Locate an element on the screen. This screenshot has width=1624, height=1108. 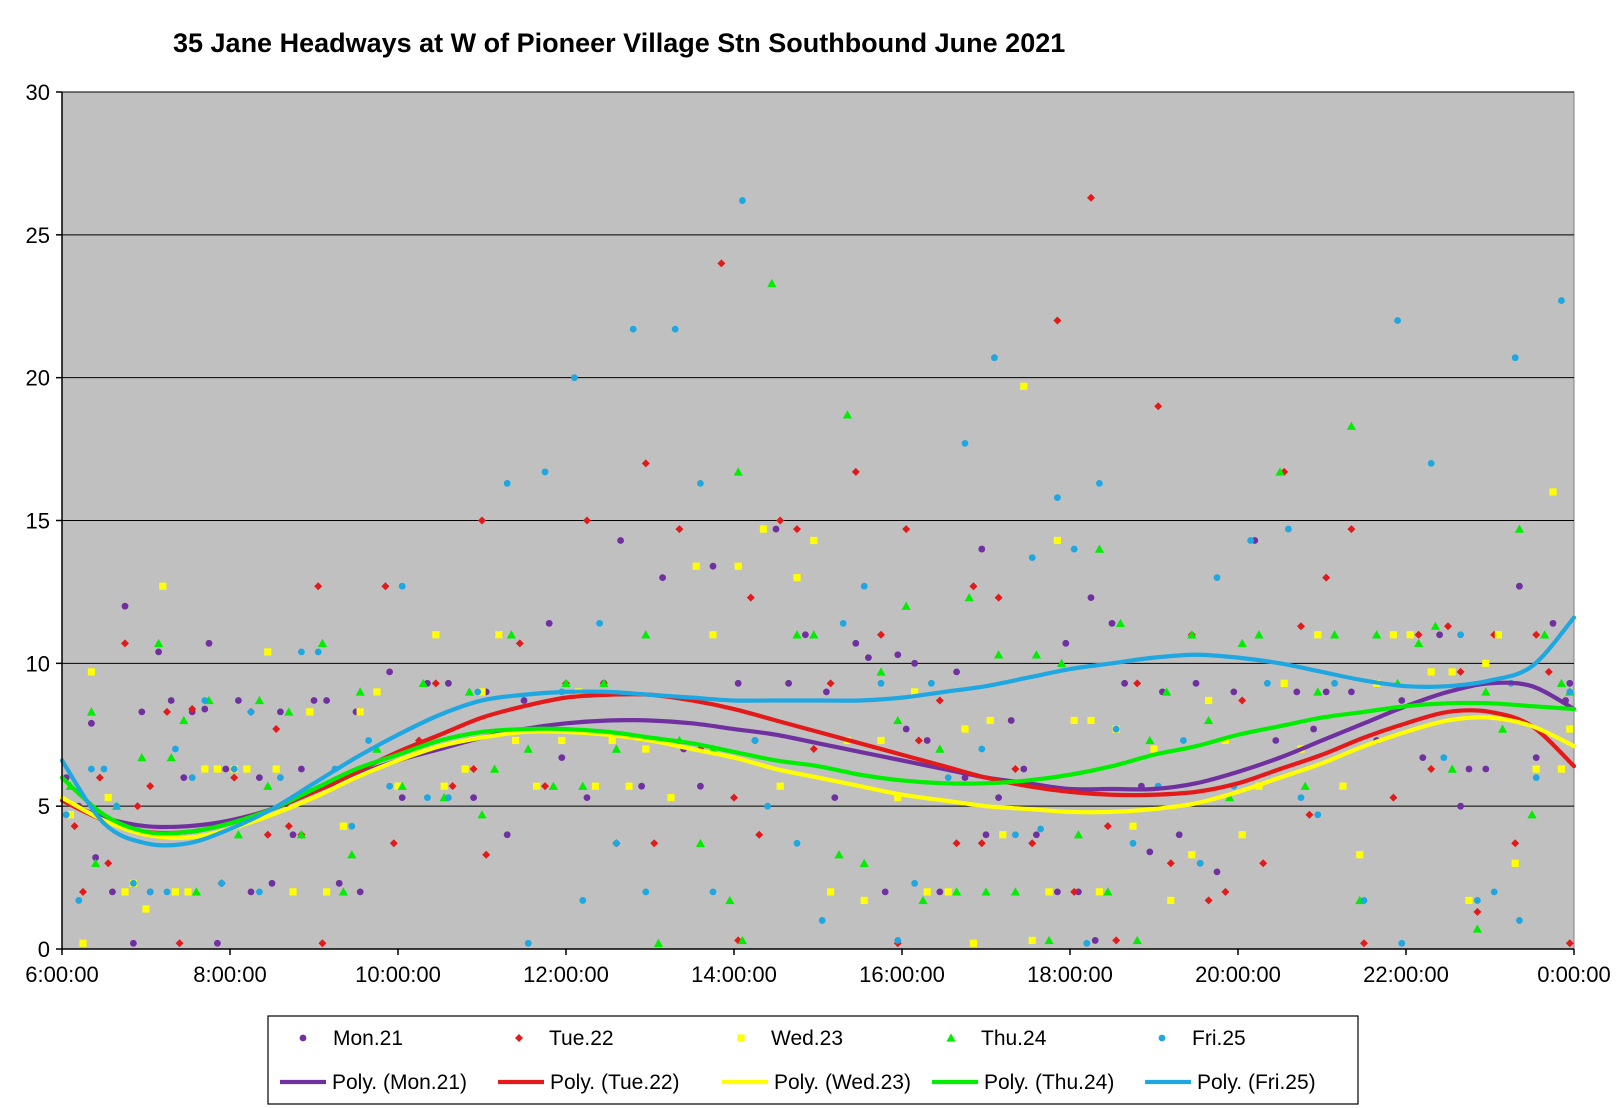
x-tick-label: 20:00:00 is located at coordinates (1238, 974).